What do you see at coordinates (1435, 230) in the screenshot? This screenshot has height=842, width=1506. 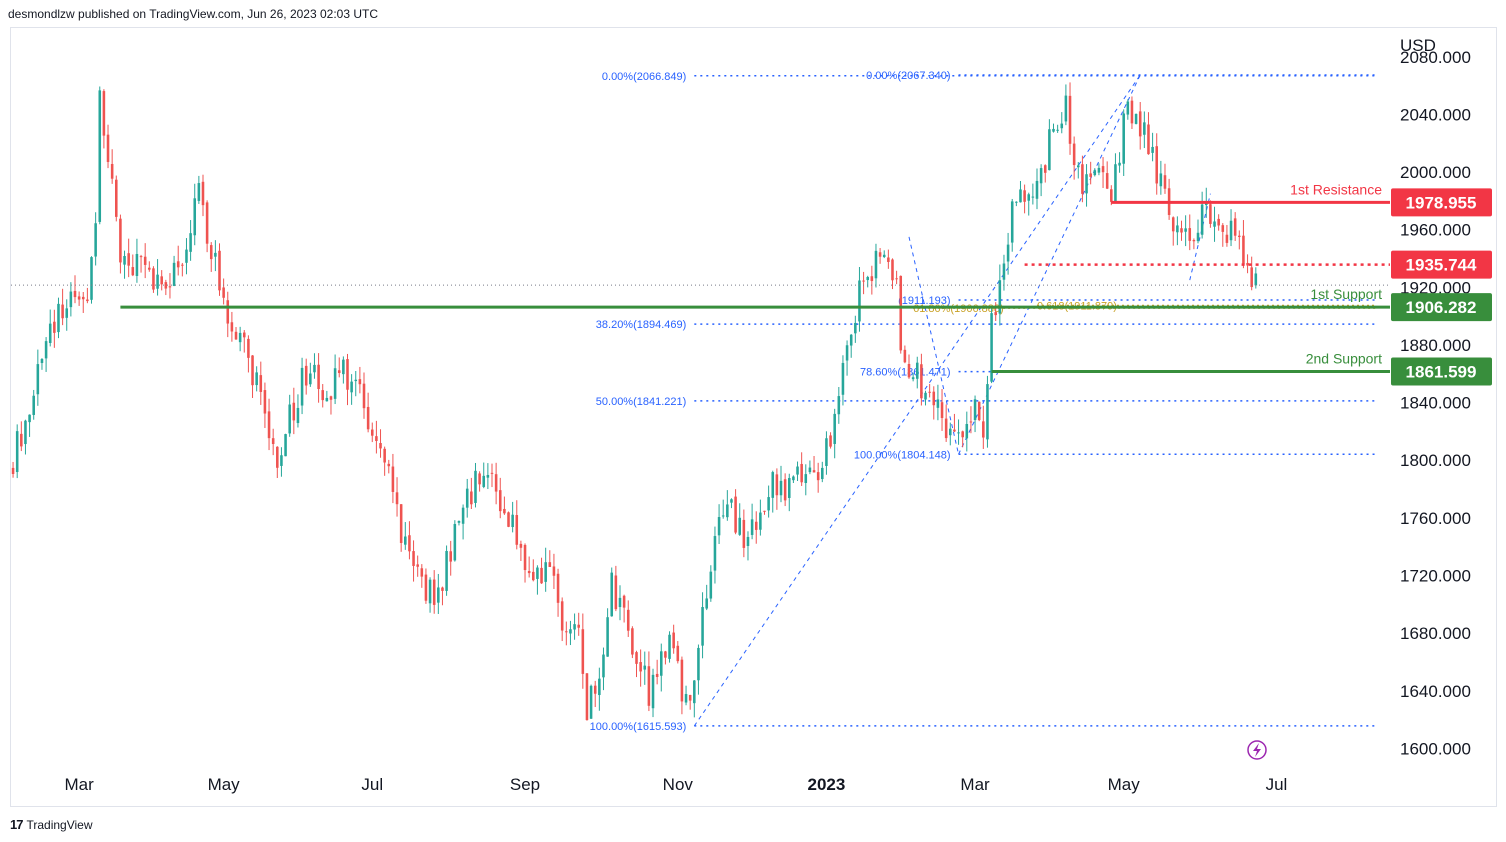 I see `price-tick-label: 1960.000` at bounding box center [1435, 230].